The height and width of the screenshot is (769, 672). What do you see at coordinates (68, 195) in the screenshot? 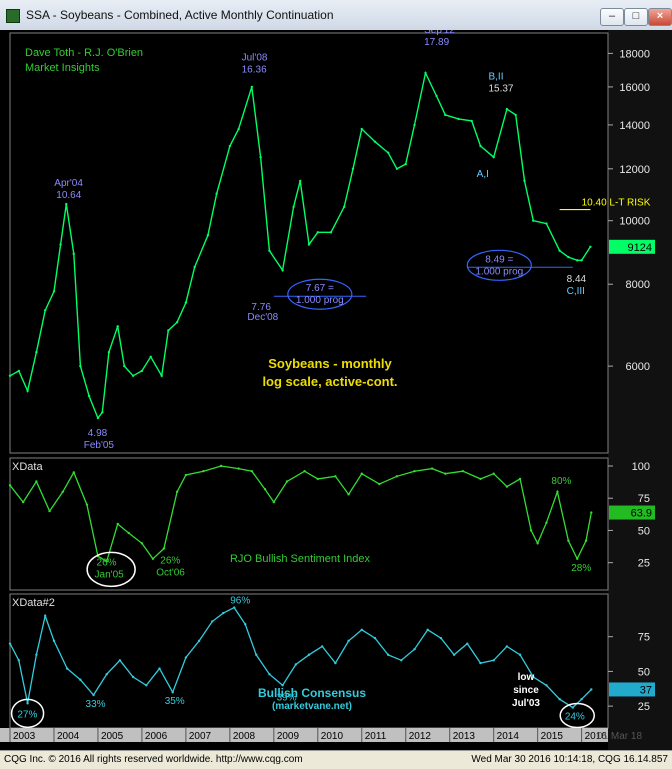
I see `price-annotation: 10.64` at bounding box center [68, 195].